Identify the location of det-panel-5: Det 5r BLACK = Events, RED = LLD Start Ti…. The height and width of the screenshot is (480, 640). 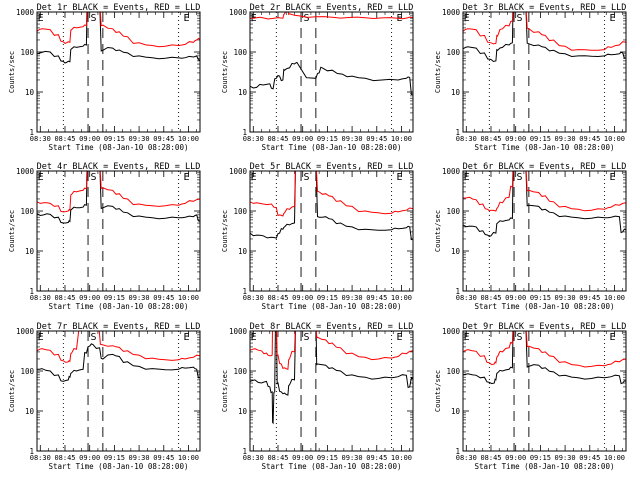
(317, 236).